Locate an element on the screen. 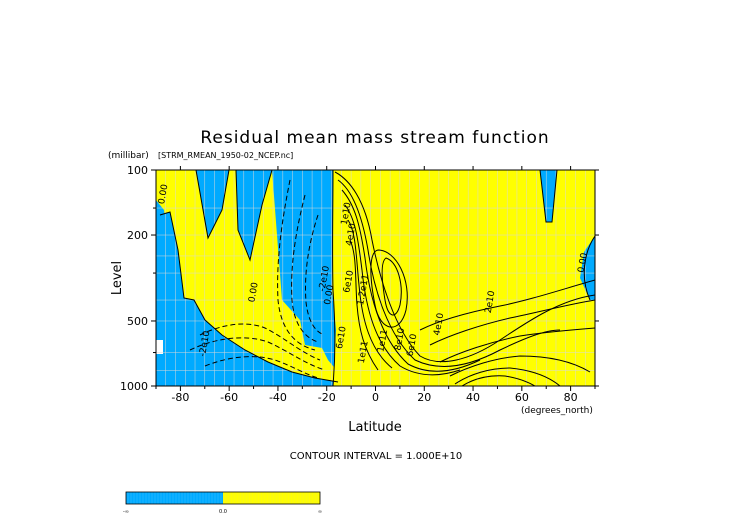 This screenshot has width=752, height=532. x-tick-label: 20 is located at coordinates (424, 397).